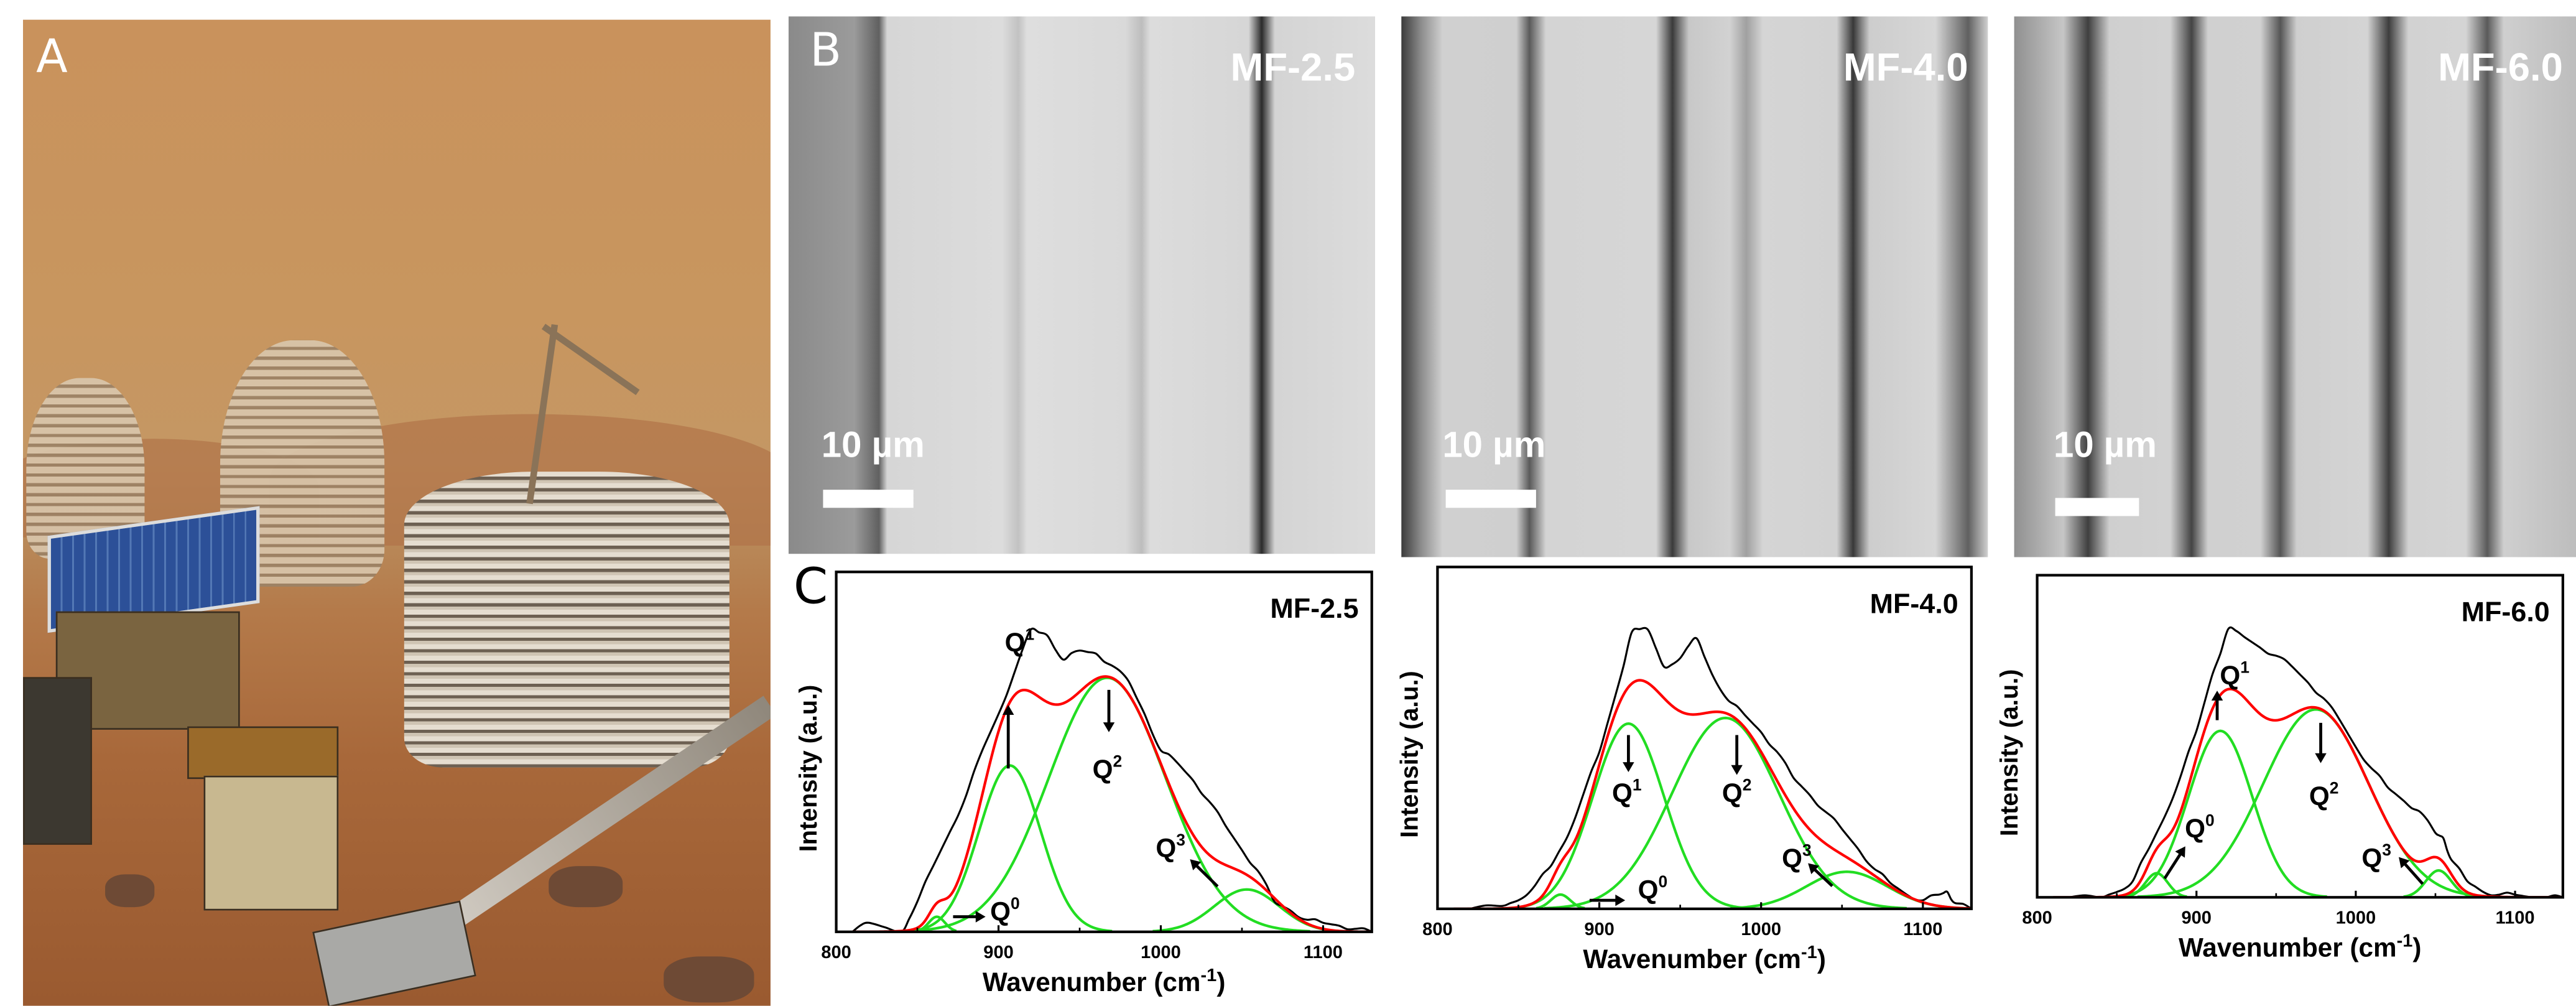 The image size is (2576, 1006). What do you see at coordinates (826, 50) in the screenshot?
I see `panel-label-b: B` at bounding box center [826, 50].